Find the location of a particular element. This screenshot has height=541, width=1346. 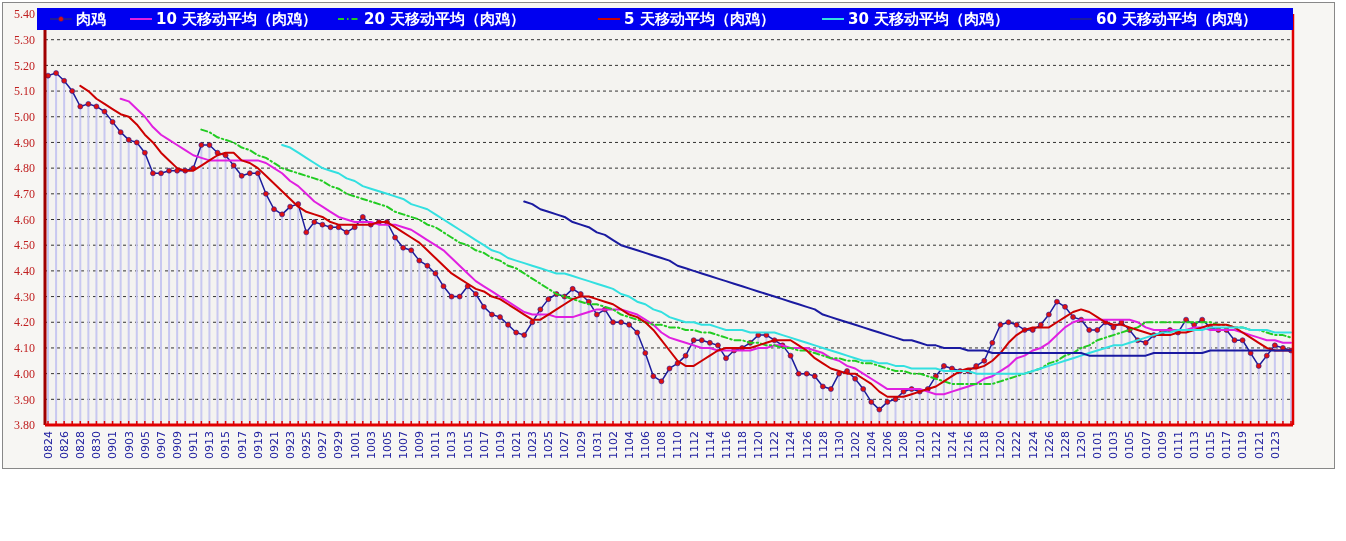

y-tick-label: 4.20 is located at coordinates (24, 322).